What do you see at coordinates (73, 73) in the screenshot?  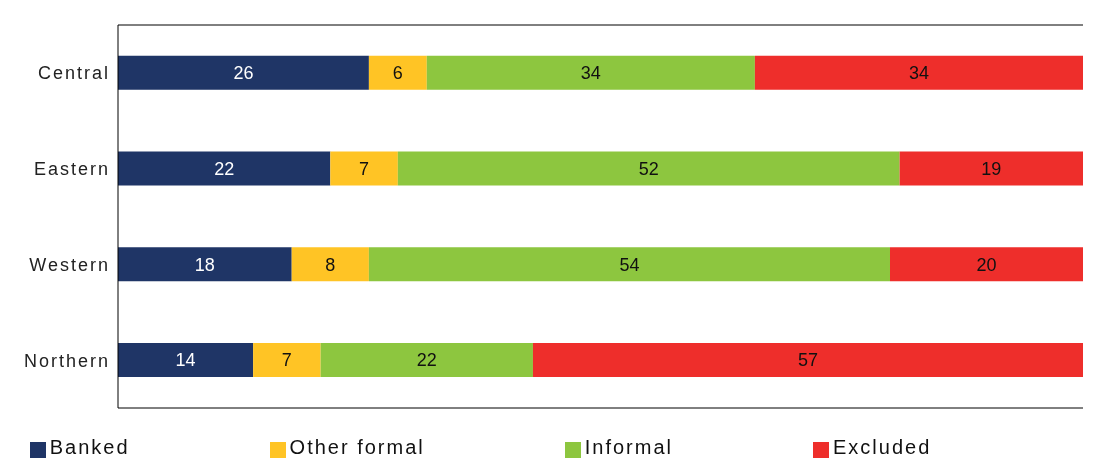 I see `y-tick-label: Central` at bounding box center [73, 73].